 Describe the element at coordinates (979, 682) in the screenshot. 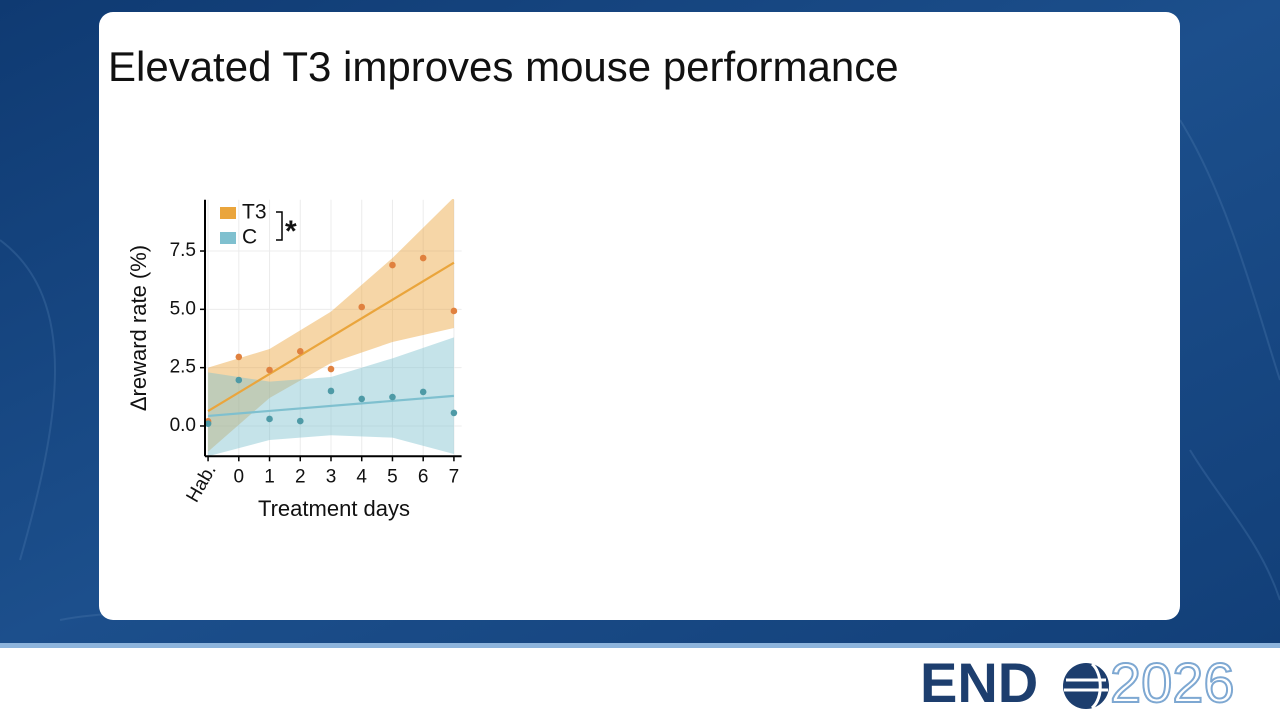

I see `logo-word: END` at that location.